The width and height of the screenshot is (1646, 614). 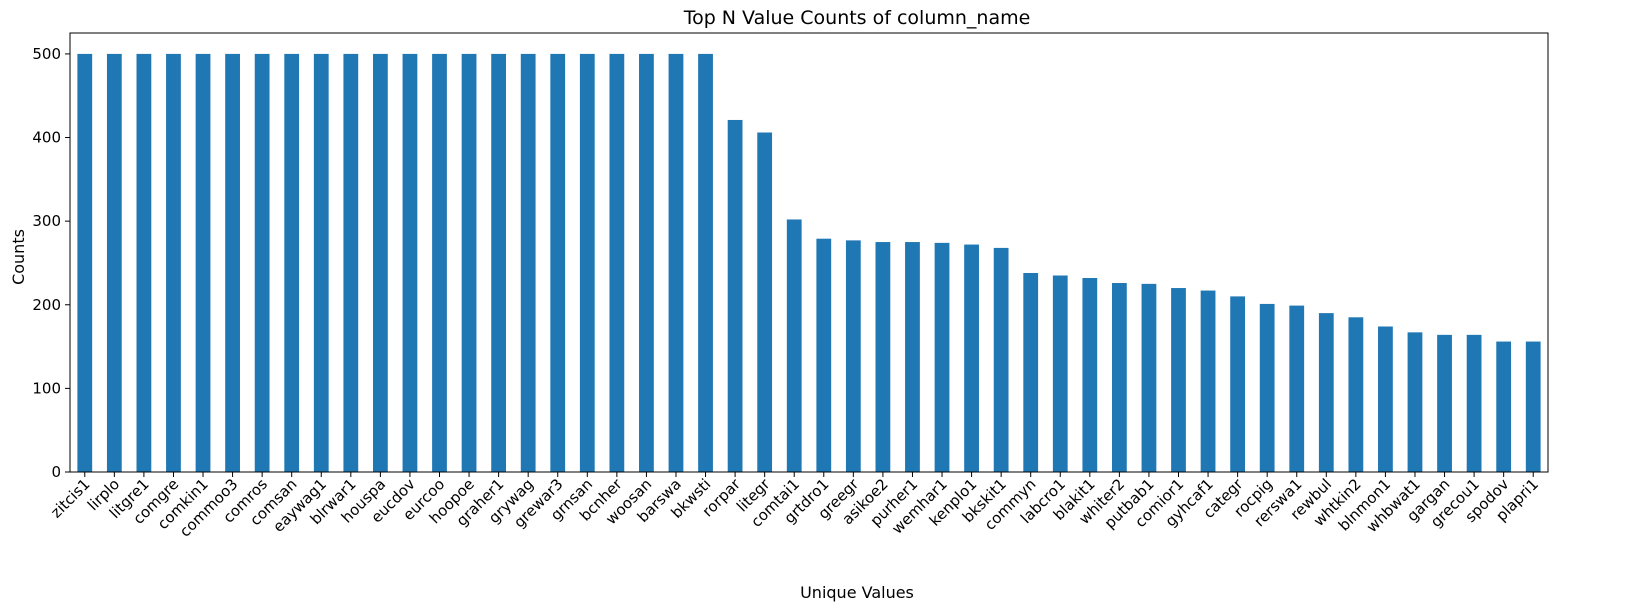 What do you see at coordinates (18, 257) in the screenshot?
I see `y-axis-label: Counts` at bounding box center [18, 257].